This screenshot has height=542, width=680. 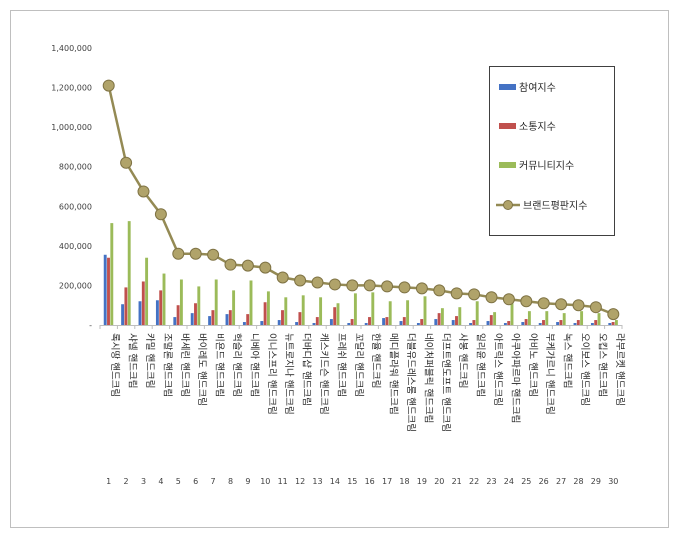 What do you see at coordinates (317, 481) in the screenshot?
I see `rank-label: 13` at bounding box center [317, 481].